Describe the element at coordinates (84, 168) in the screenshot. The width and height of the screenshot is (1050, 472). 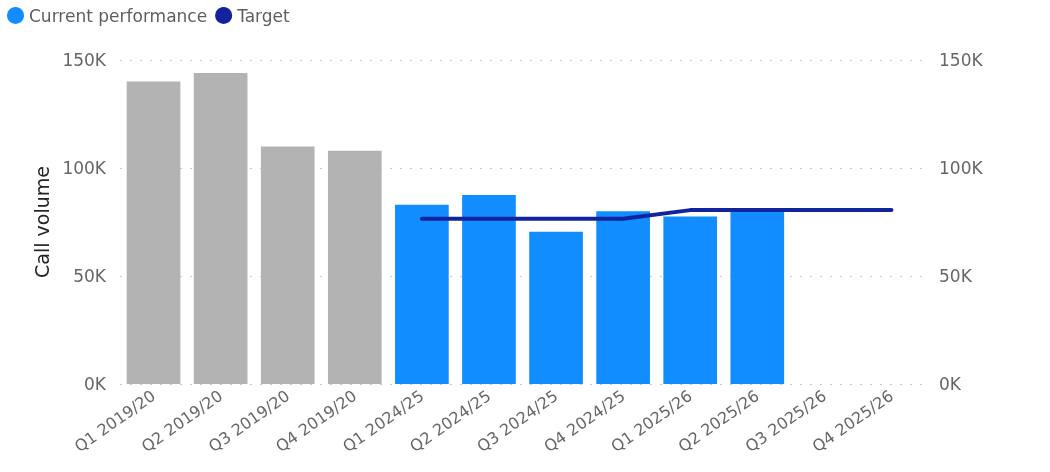
I see `y-tick-label: 100K` at that location.